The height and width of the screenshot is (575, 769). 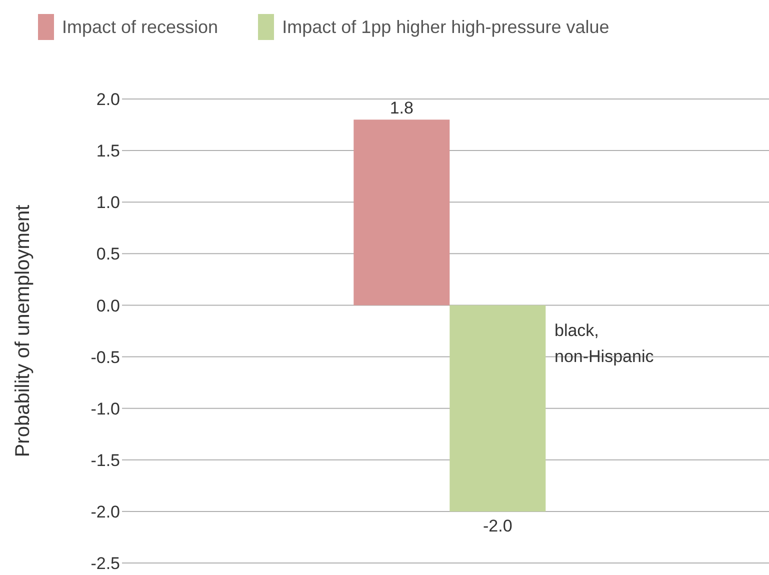 I want to click on y-tick-label: 2.0, so click(x=108, y=100).